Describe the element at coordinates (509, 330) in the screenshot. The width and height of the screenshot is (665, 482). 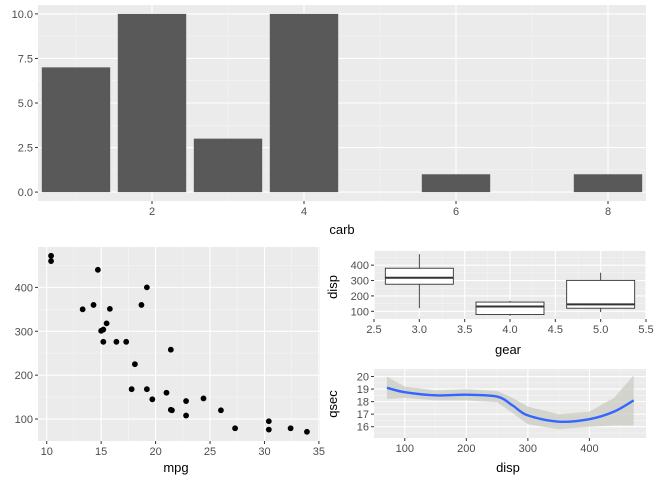
I see `gear-x-tick-label: 4.0` at that location.